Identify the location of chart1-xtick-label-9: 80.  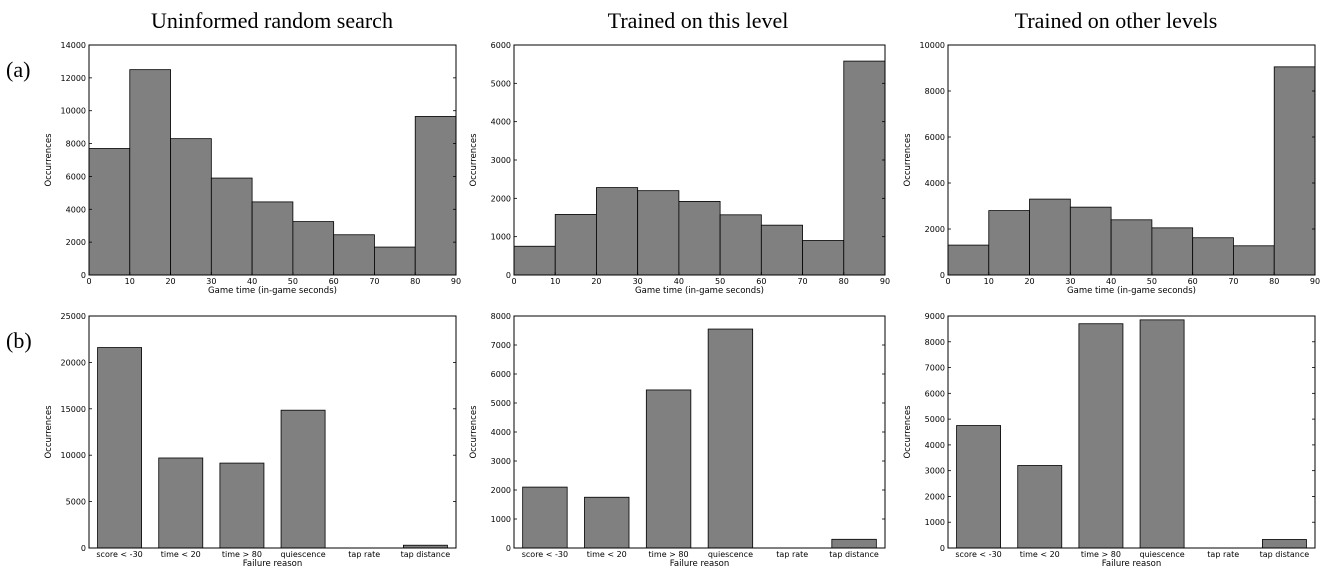
(415, 281).